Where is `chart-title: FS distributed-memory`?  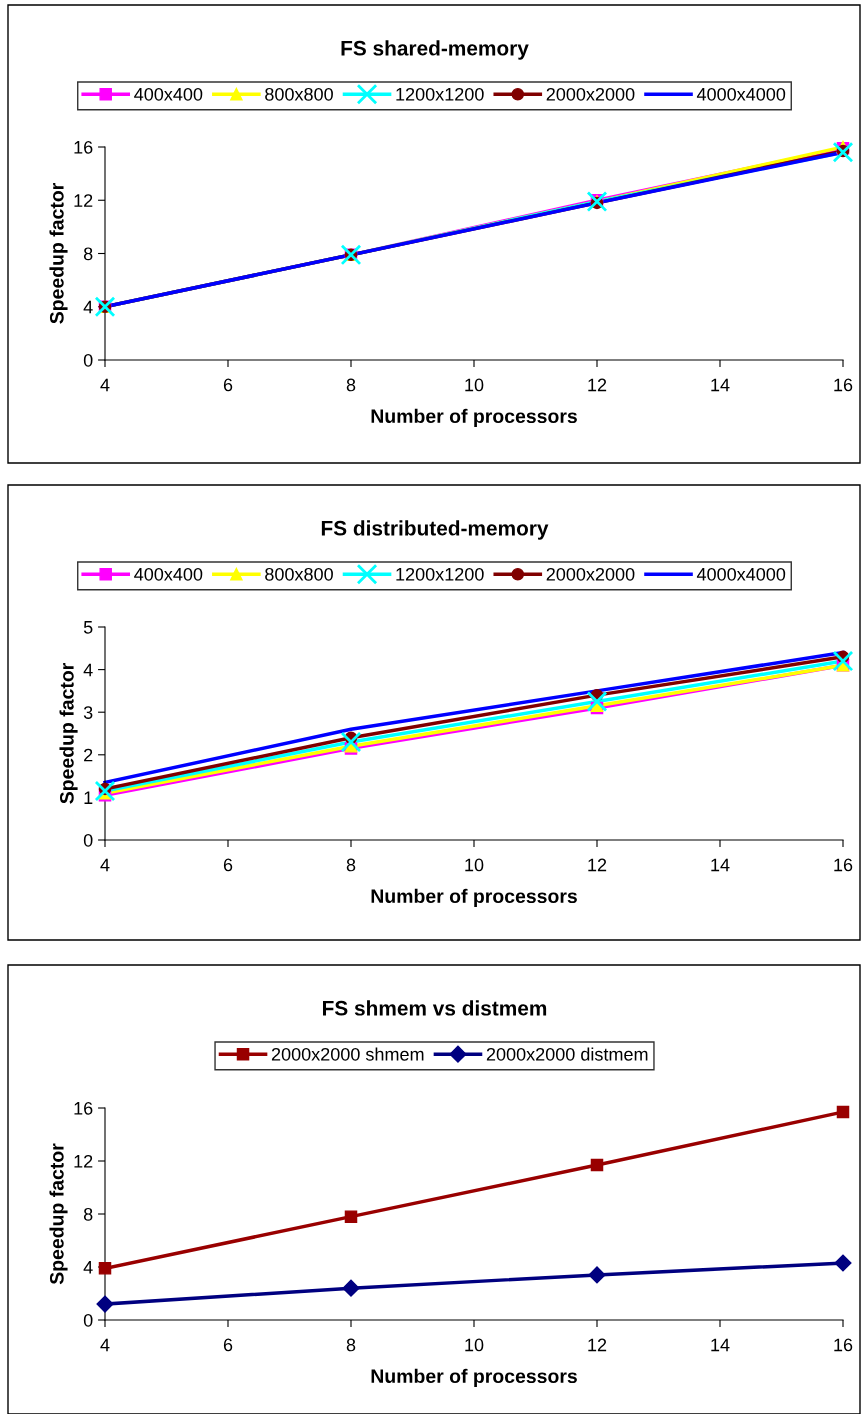 chart-title: FS distributed-memory is located at coordinates (435, 530).